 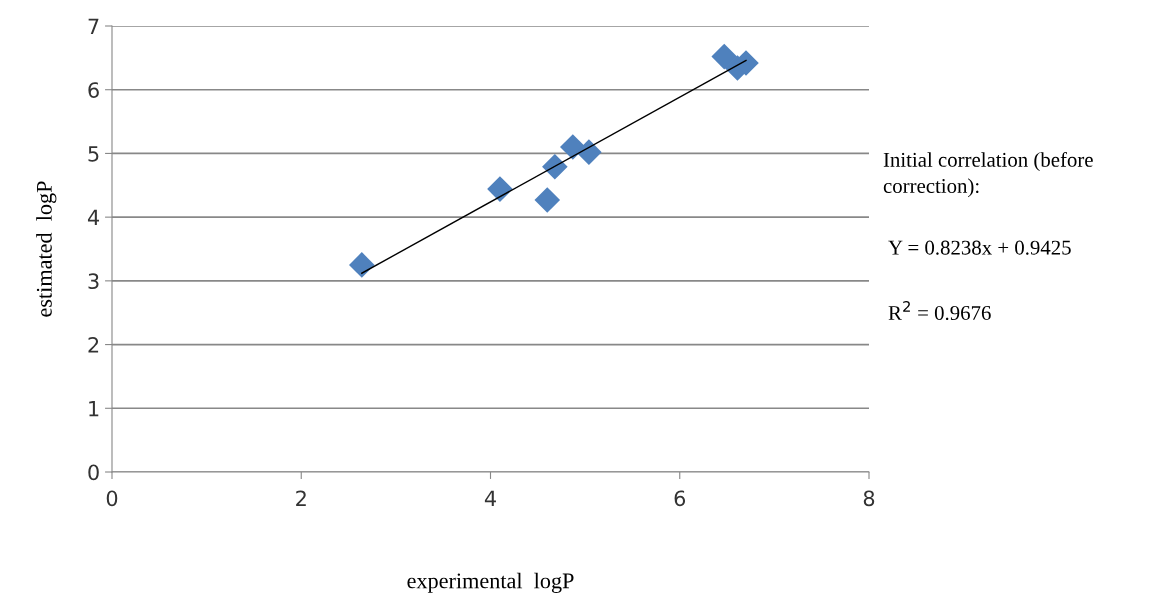 What do you see at coordinates (93, 345) in the screenshot?
I see `y-tick-label: 2` at bounding box center [93, 345].